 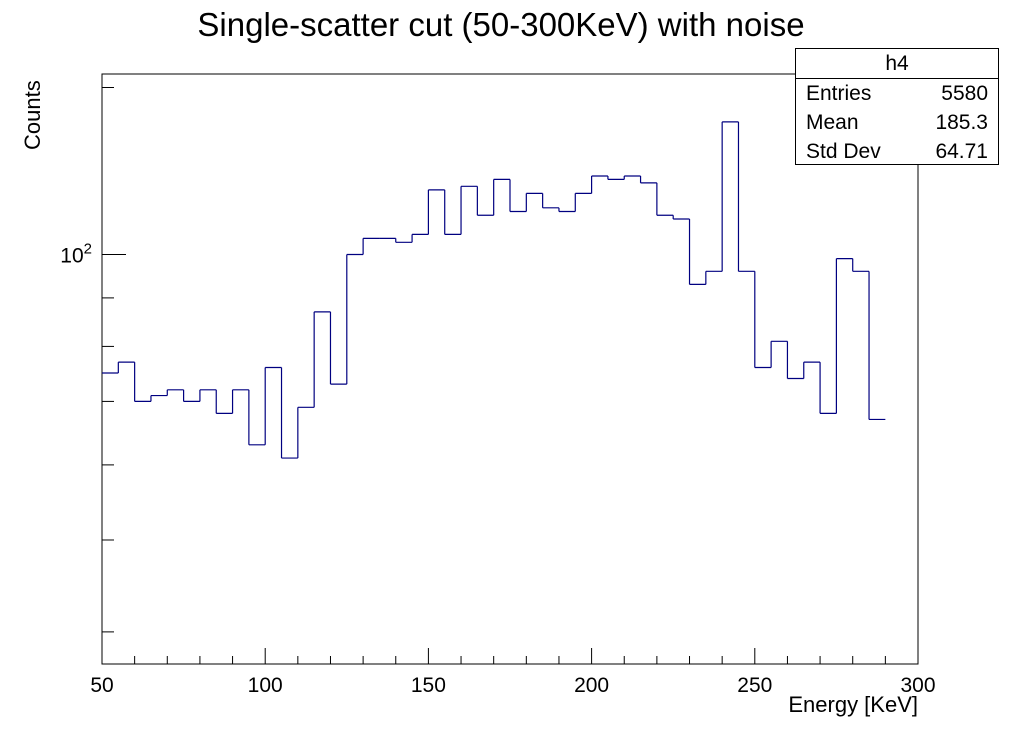 What do you see at coordinates (76, 254) in the screenshot?
I see `y-tick-label: 102` at bounding box center [76, 254].